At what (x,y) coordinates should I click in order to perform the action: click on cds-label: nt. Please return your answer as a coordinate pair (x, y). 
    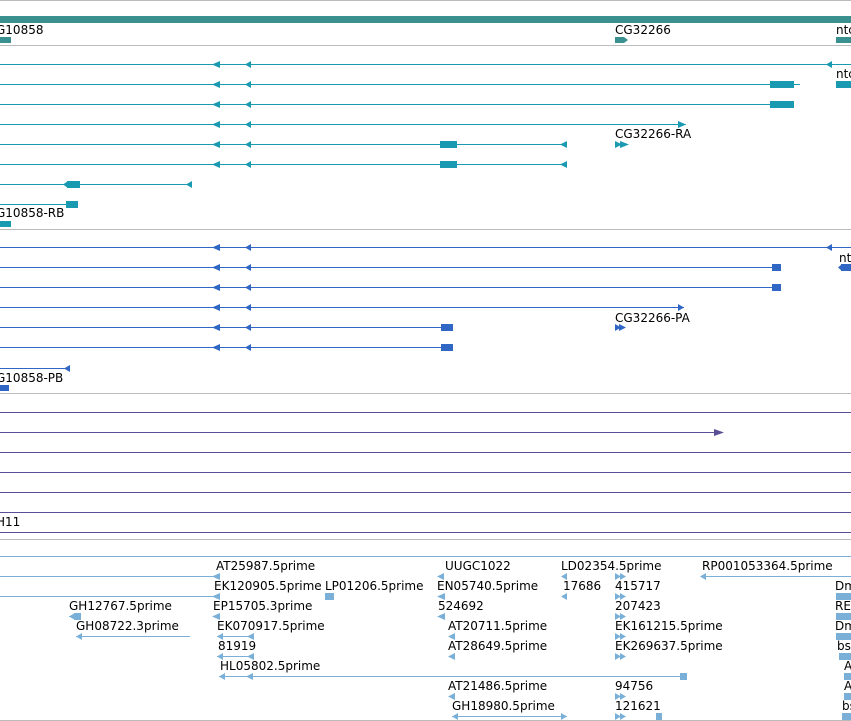
    Looking at the image, I should click on (845, 258).